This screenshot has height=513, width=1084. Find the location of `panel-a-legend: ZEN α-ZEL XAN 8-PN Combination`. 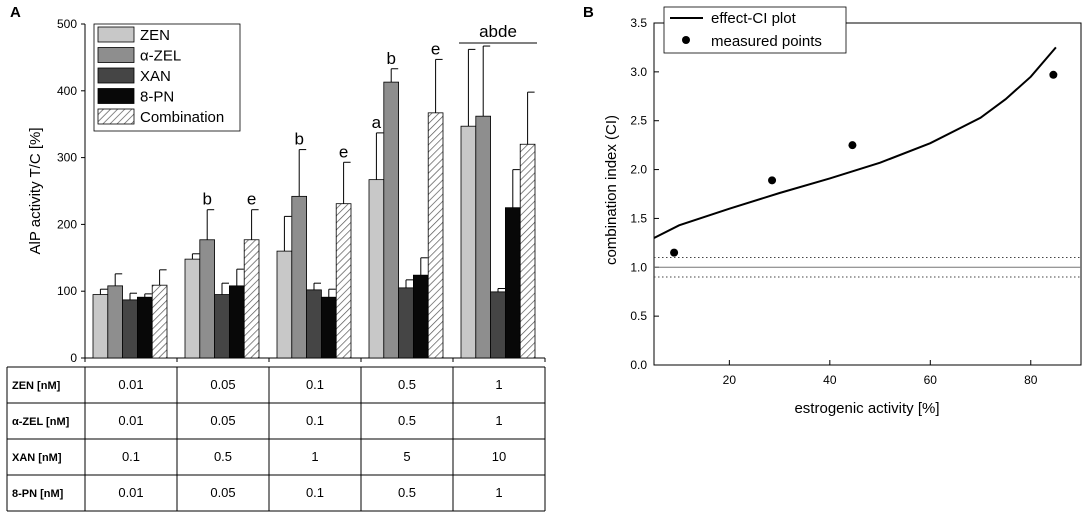

panel-a-legend: ZEN α-ZEL XAN 8-PN Combination is located at coordinates (167, 77).